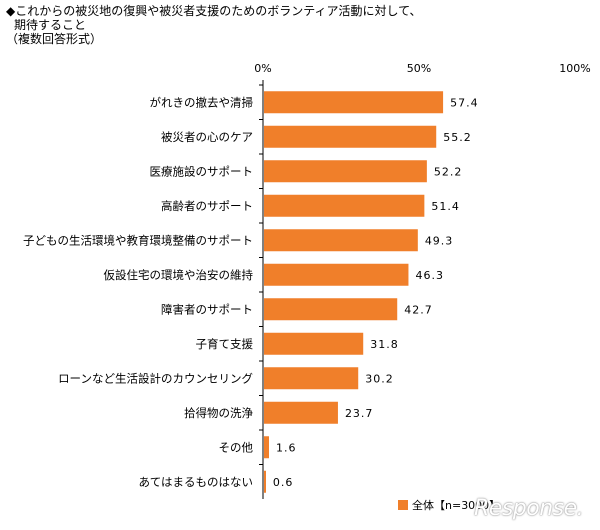 Image resolution: width=600 pixels, height=530 pixels. I want to click on value-label: 42.7, so click(418, 309).